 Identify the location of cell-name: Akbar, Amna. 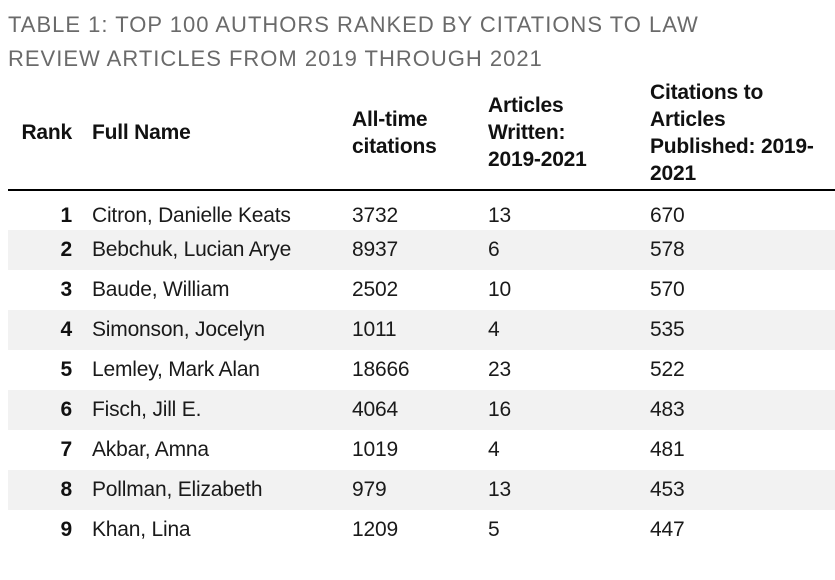
(150, 449).